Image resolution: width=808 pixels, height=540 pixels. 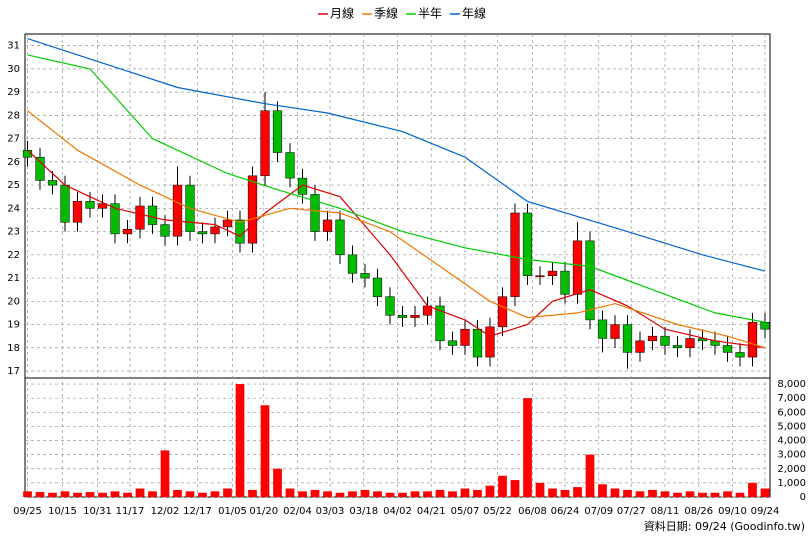 What do you see at coordinates (13, 69) in the screenshot?
I see `y-tick-label: 30` at bounding box center [13, 69].